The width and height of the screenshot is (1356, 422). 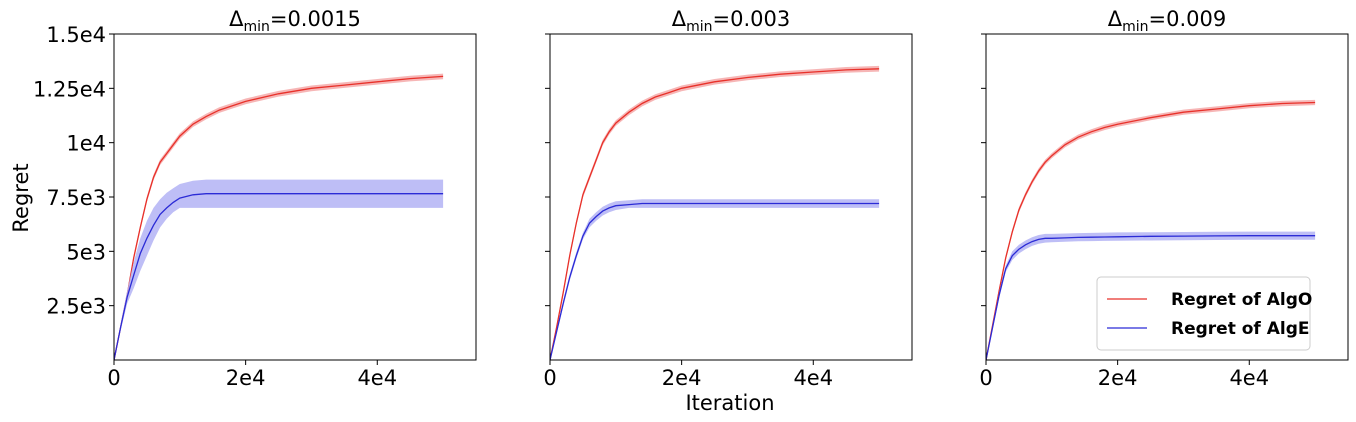 I want to click on legend-label-alge: Regret of AlgE, so click(x=1240, y=329).